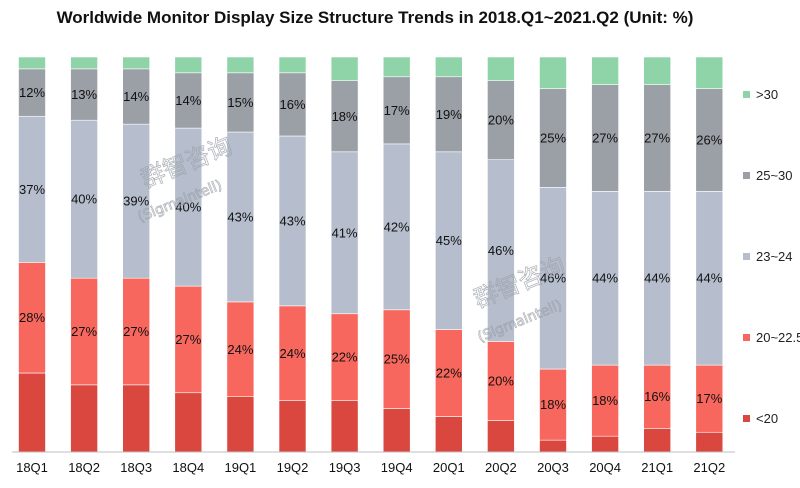  I want to click on x-tick-label: 18Q3, so click(136, 467).